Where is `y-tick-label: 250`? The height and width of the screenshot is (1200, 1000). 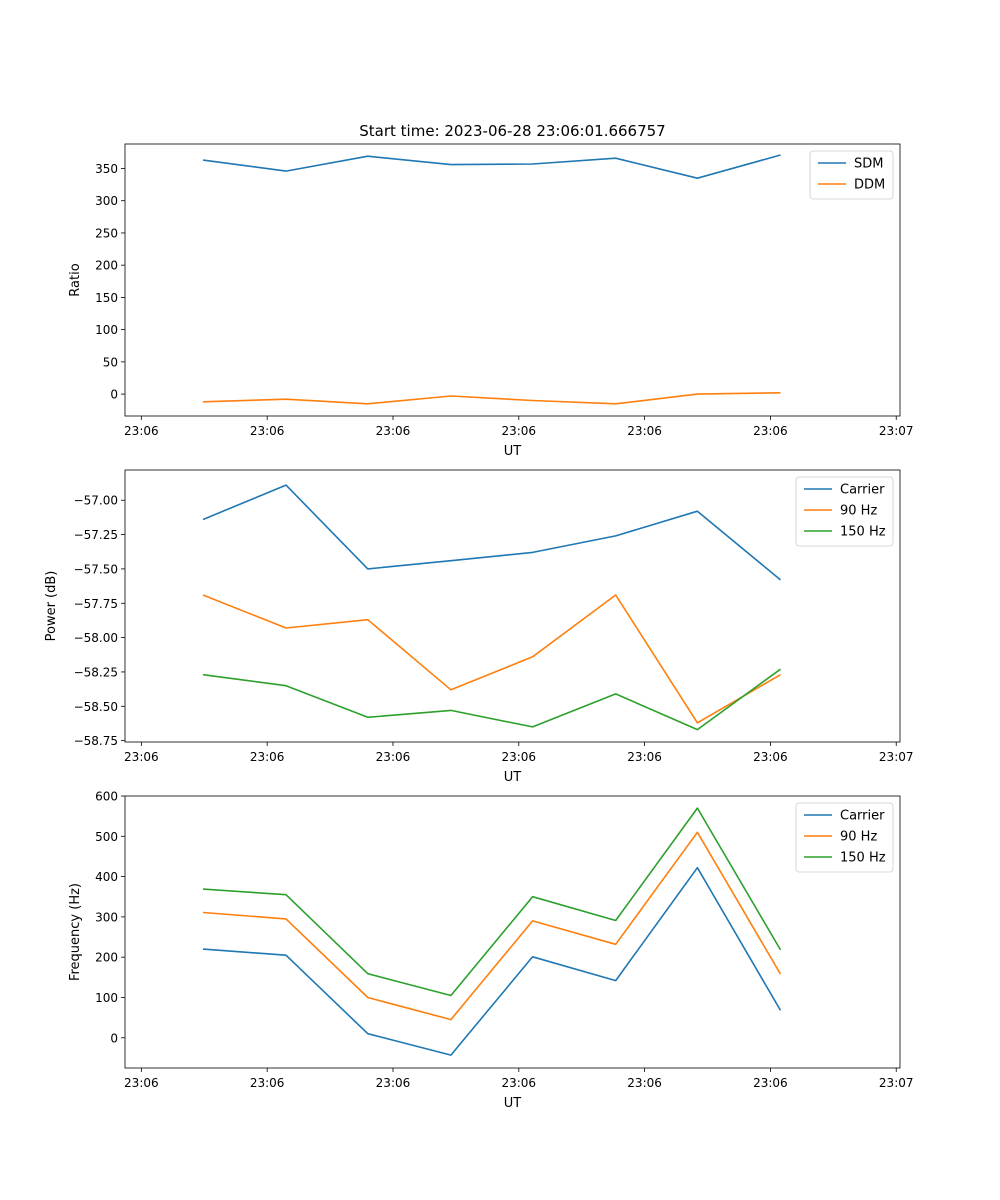 y-tick-label: 250 is located at coordinates (106, 233).